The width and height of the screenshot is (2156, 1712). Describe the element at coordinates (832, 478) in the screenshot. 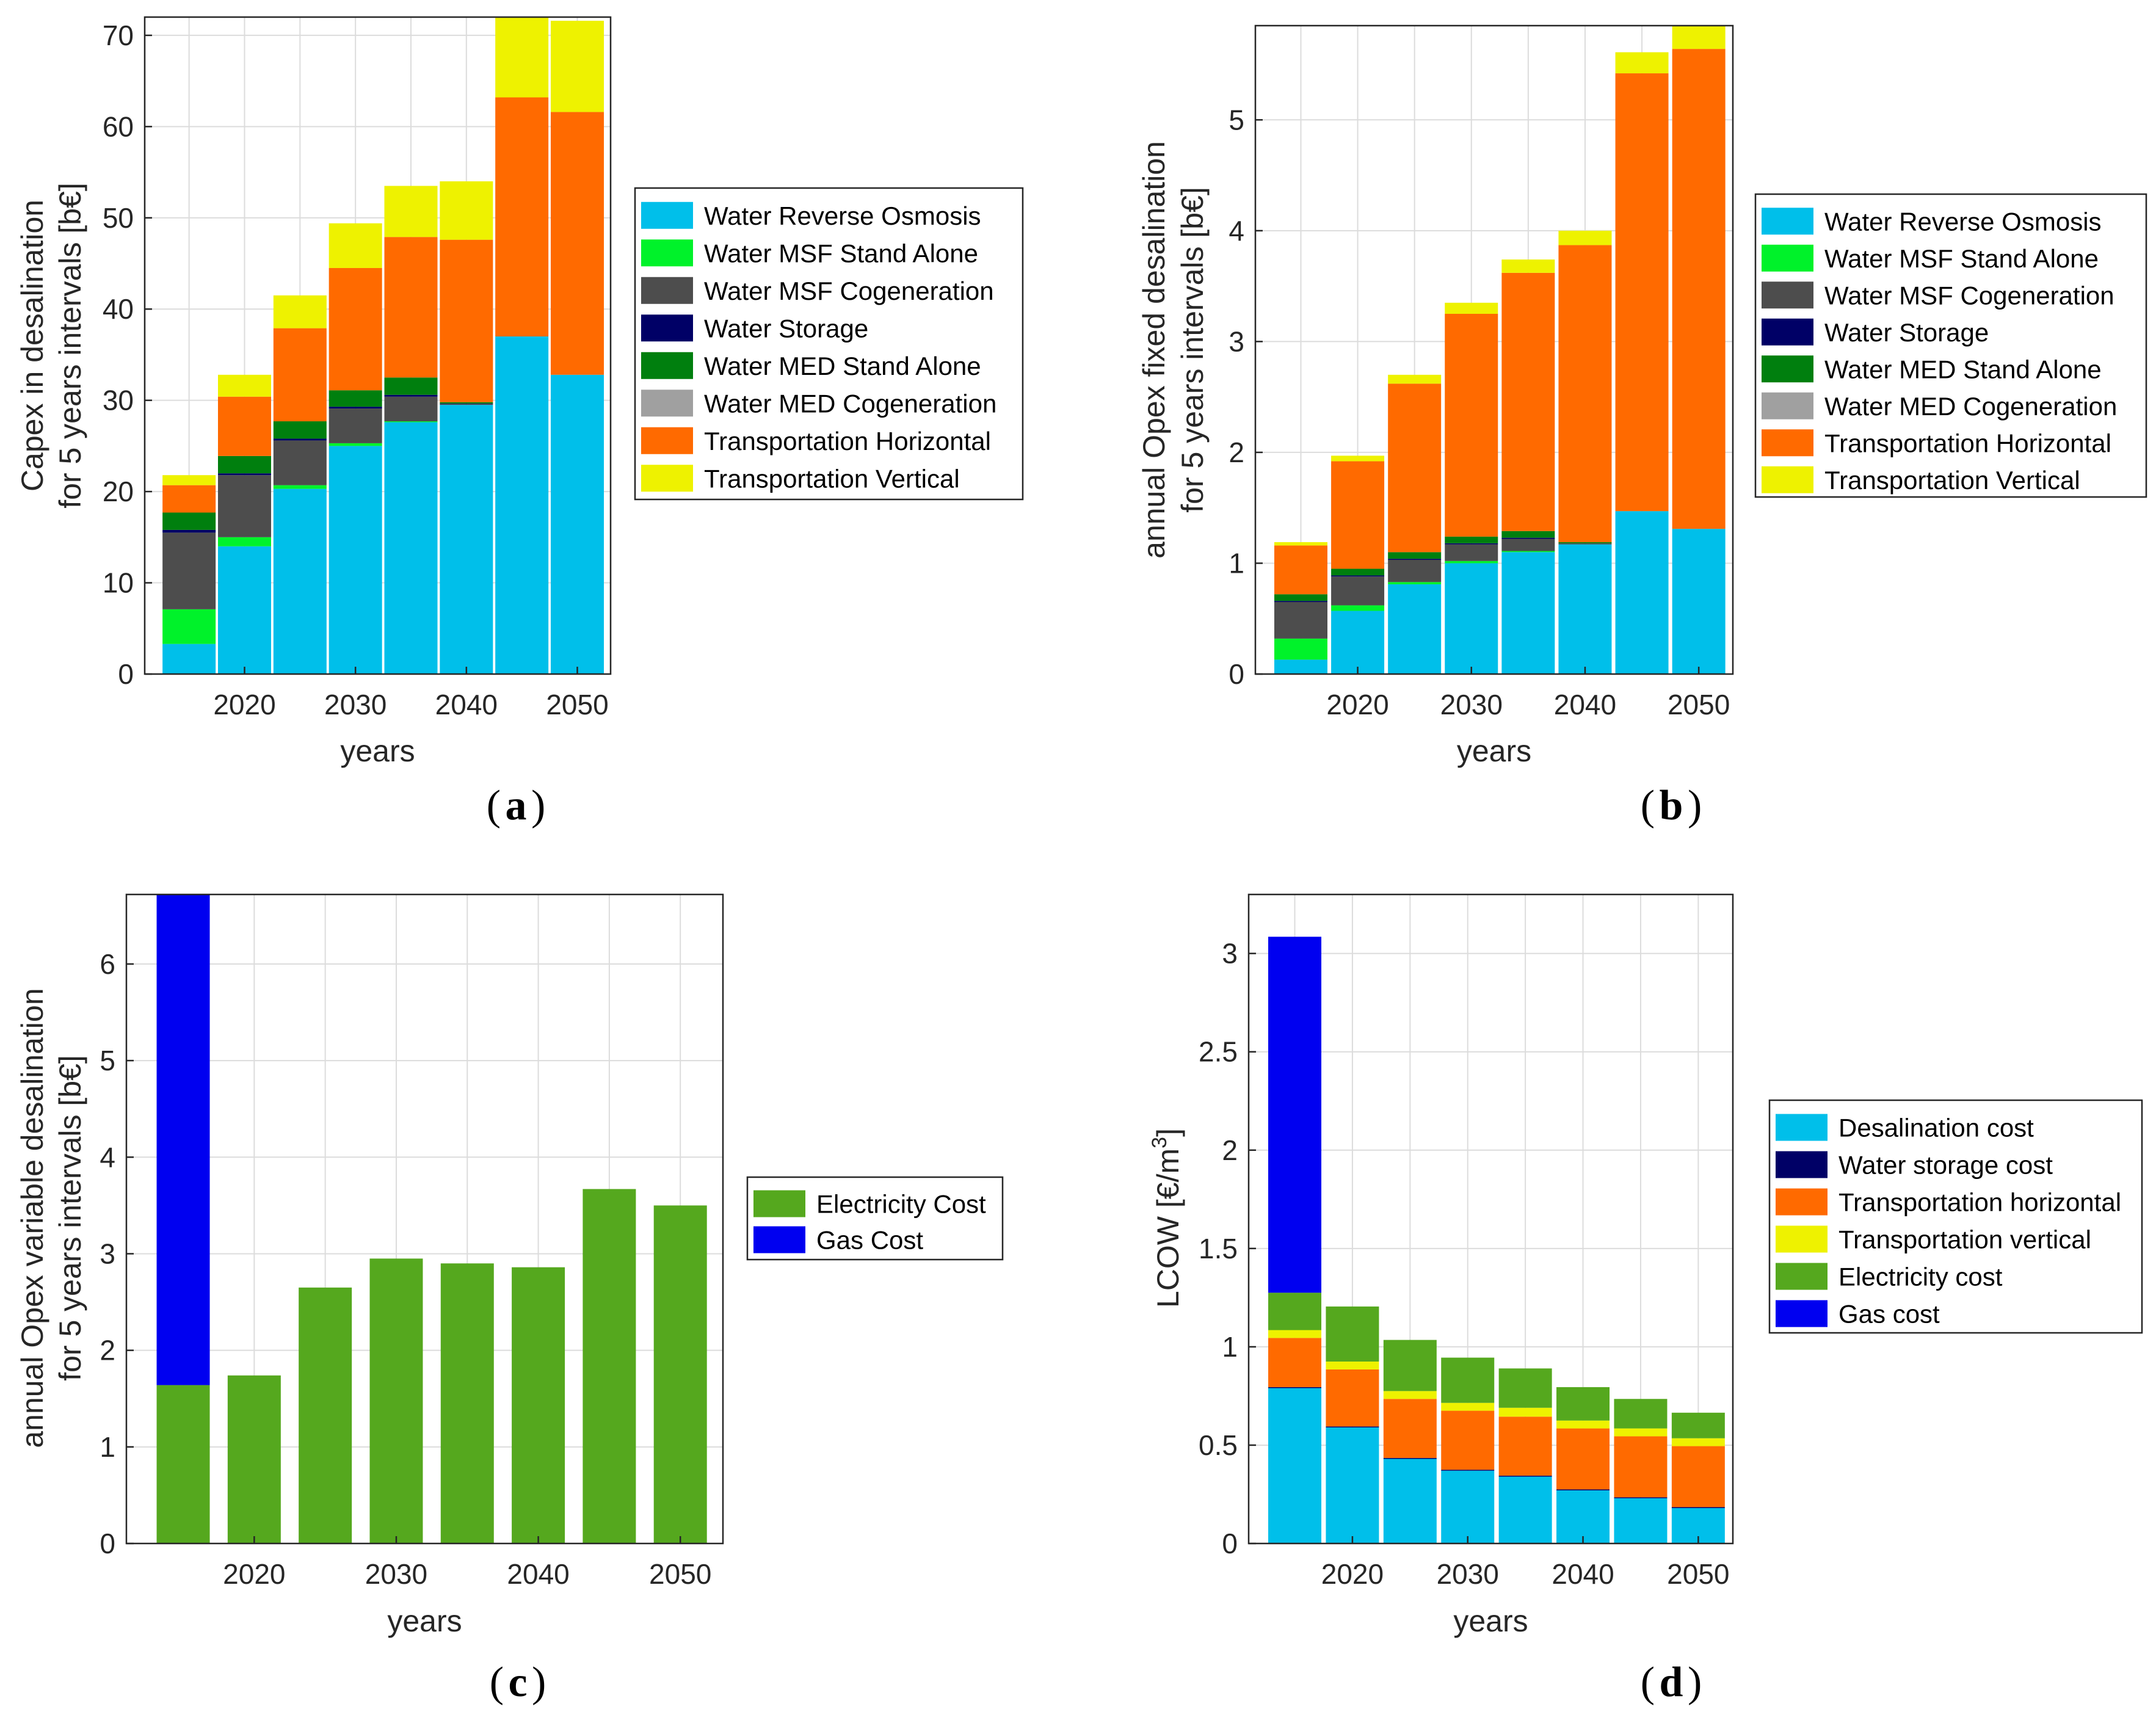

I see `legend-label: Transportation Vertical` at that location.